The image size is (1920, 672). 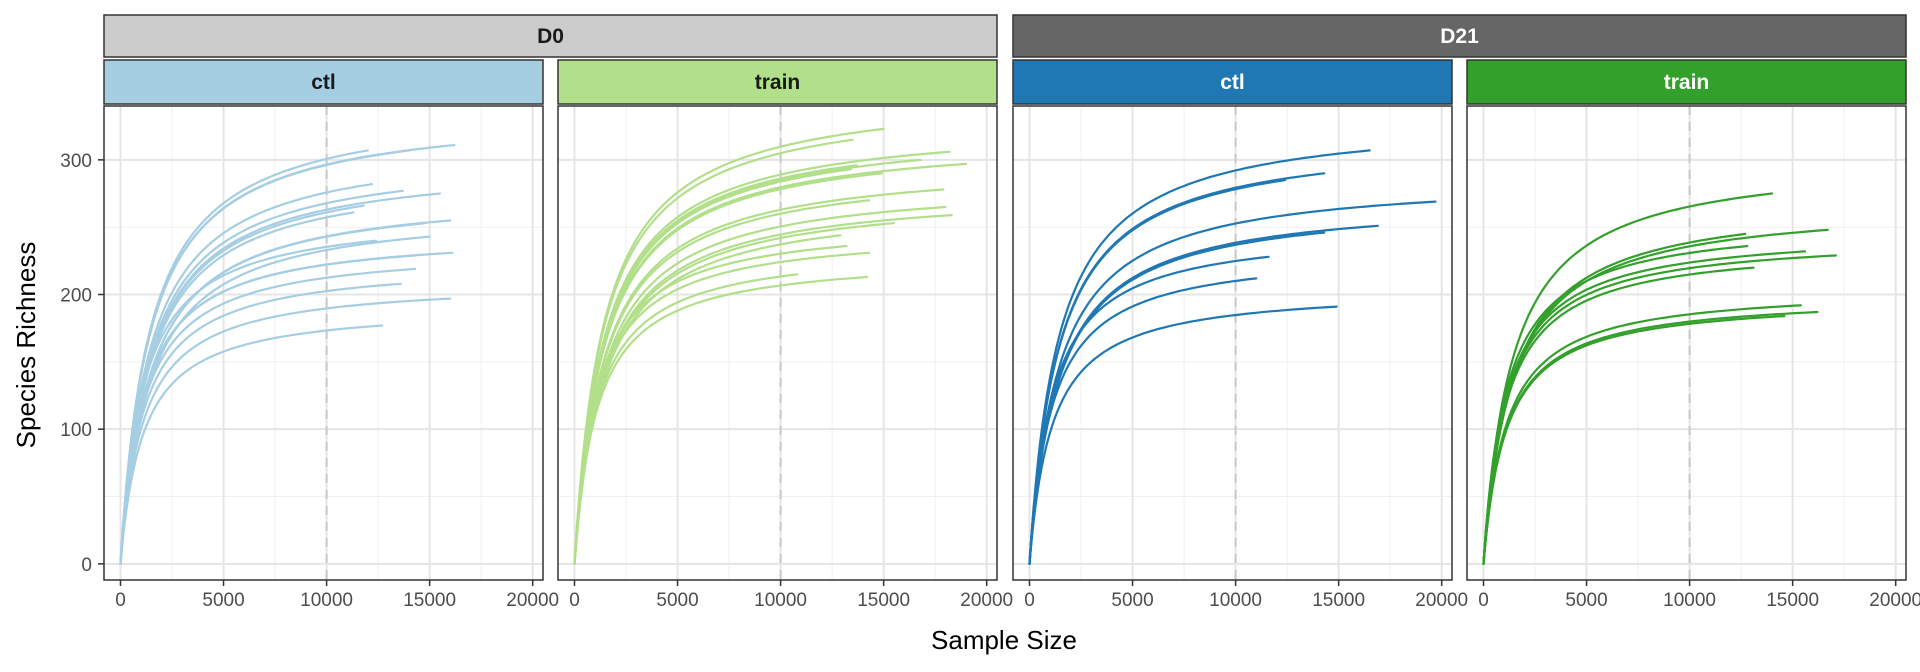 I want to click on panel-d21-train-strip-label: train, so click(x=1687, y=82).